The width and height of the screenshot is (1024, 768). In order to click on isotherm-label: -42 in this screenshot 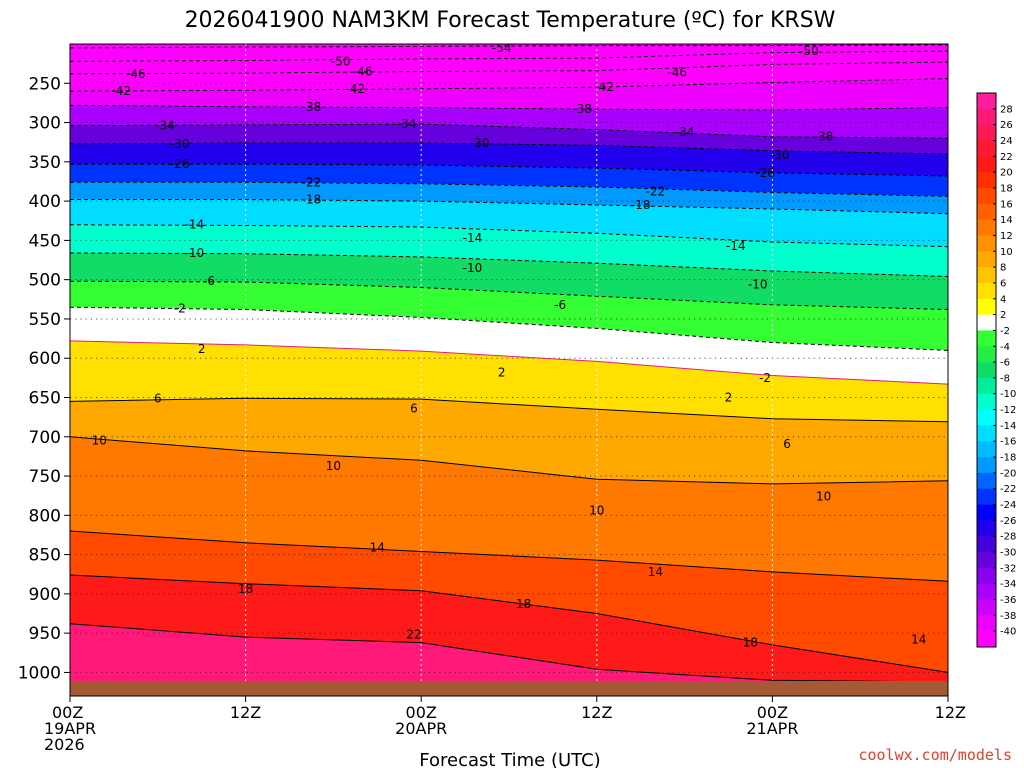, I will do `click(604, 87)`.